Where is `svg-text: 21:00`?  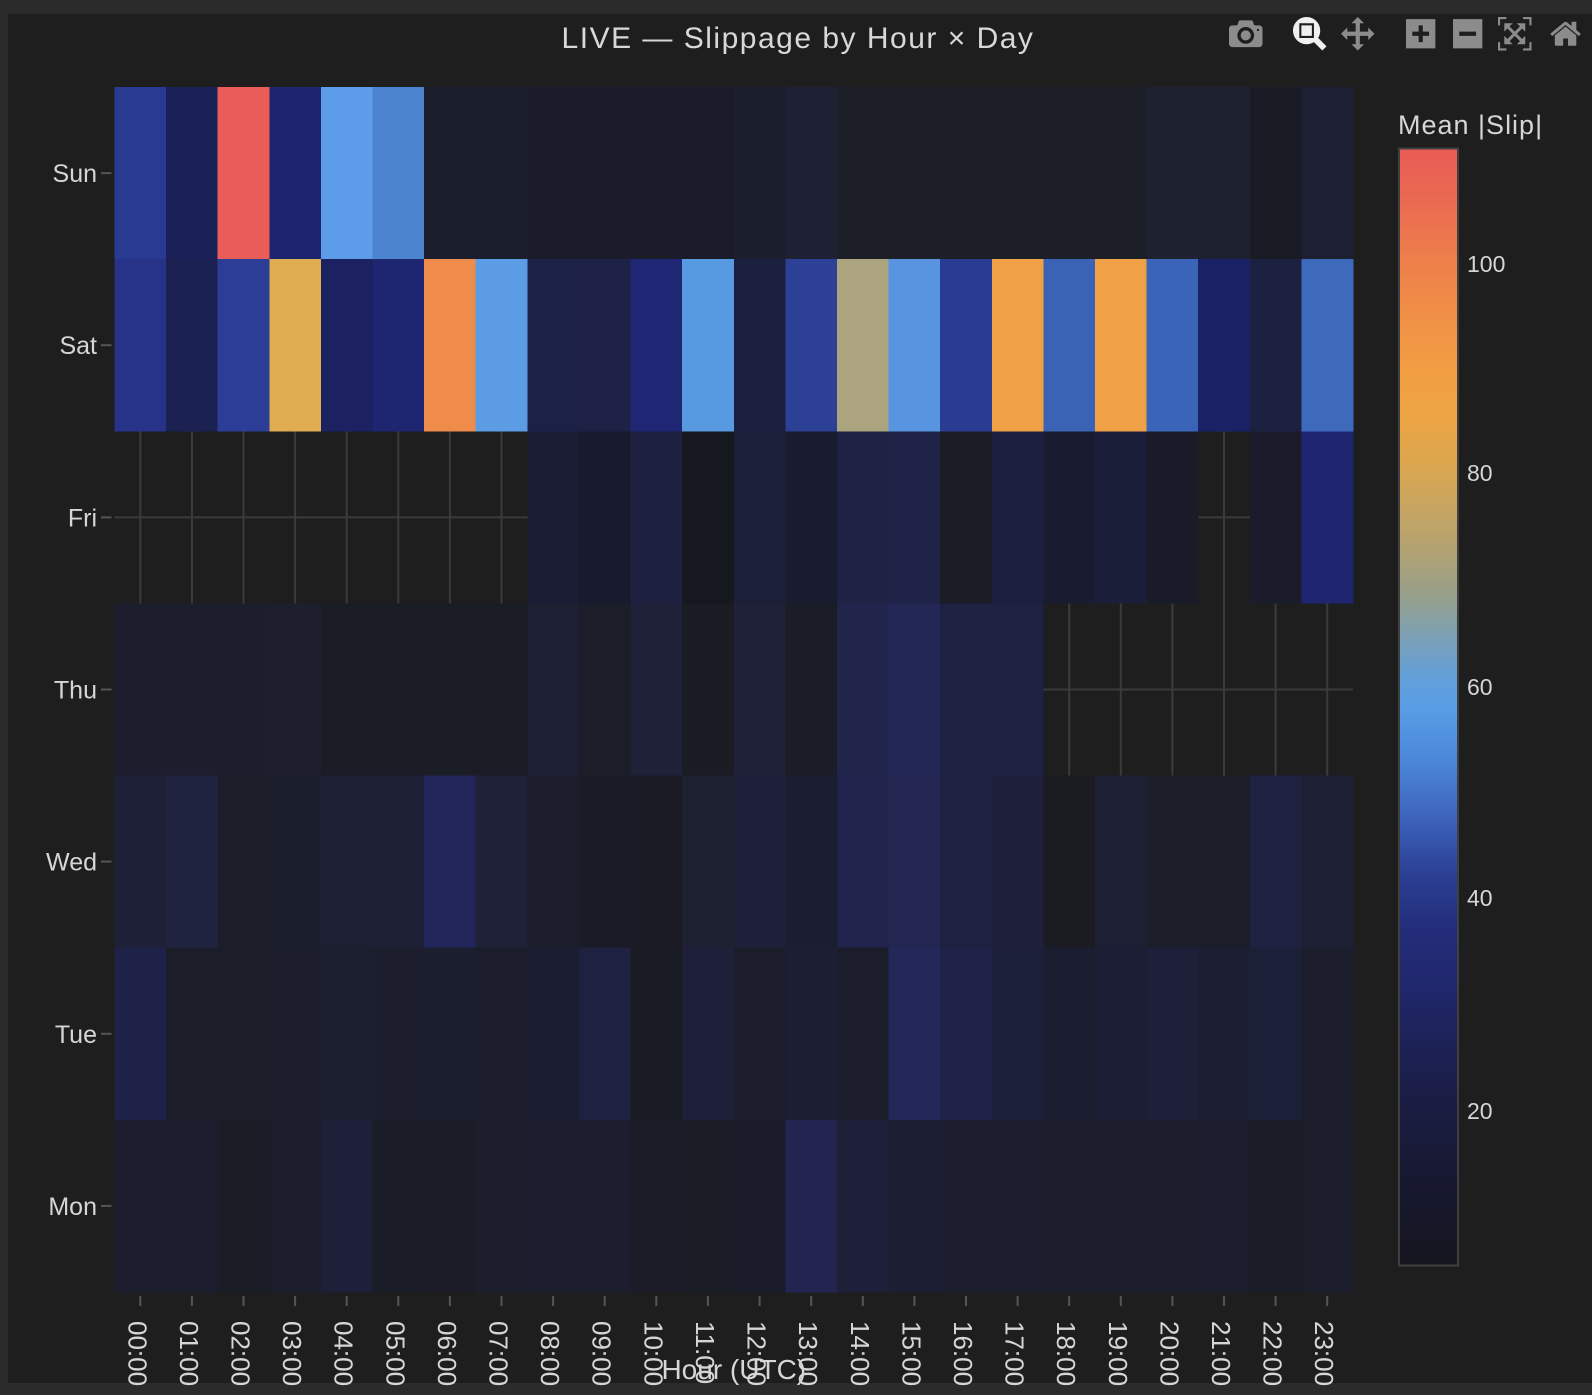 svg-text: 21:00 is located at coordinates (1221, 1353).